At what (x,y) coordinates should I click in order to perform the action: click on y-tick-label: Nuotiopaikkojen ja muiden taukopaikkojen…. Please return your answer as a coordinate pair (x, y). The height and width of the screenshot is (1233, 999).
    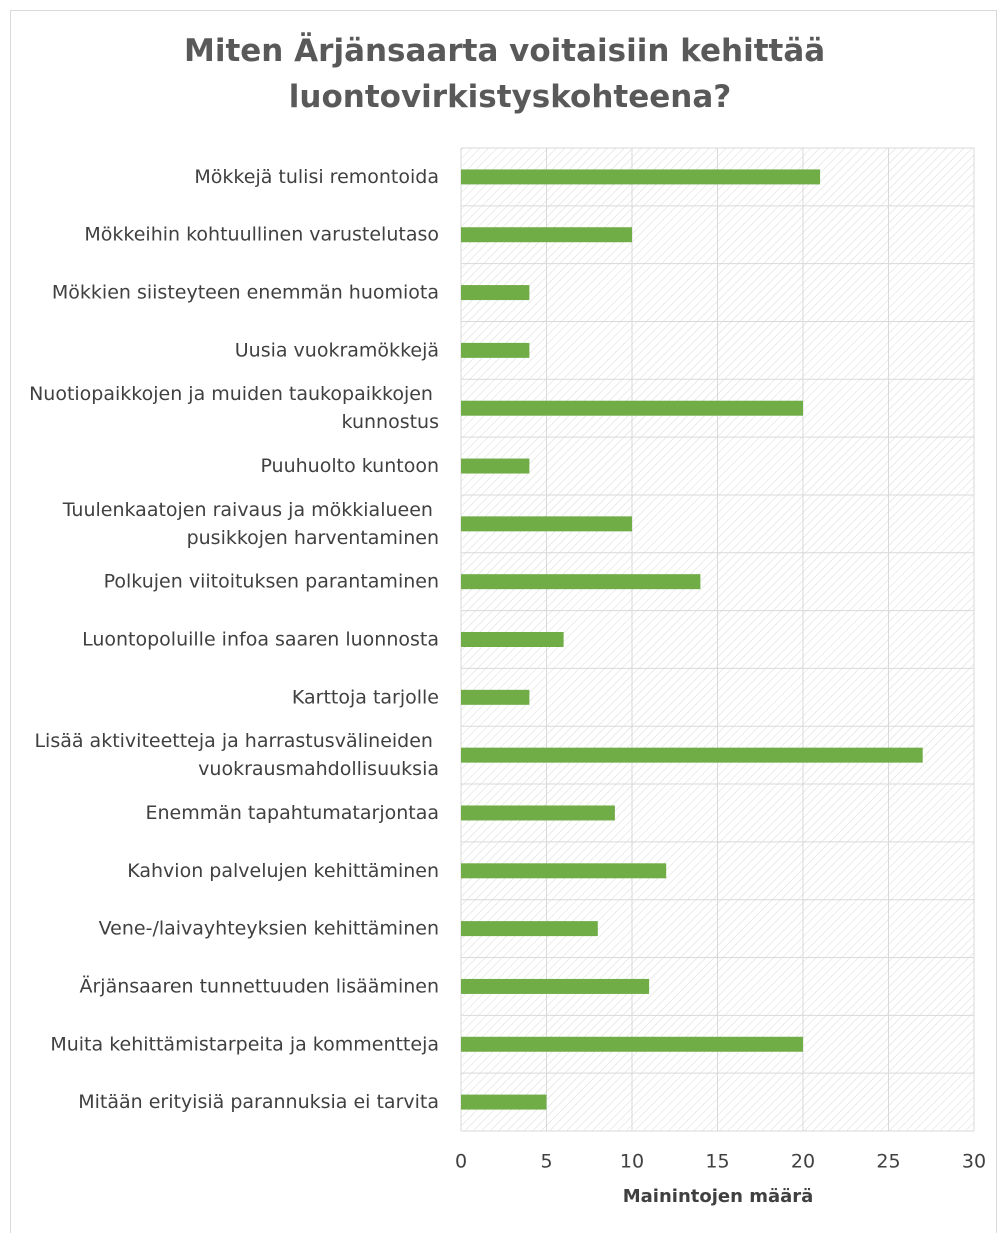
    Looking at the image, I should click on (234, 408).